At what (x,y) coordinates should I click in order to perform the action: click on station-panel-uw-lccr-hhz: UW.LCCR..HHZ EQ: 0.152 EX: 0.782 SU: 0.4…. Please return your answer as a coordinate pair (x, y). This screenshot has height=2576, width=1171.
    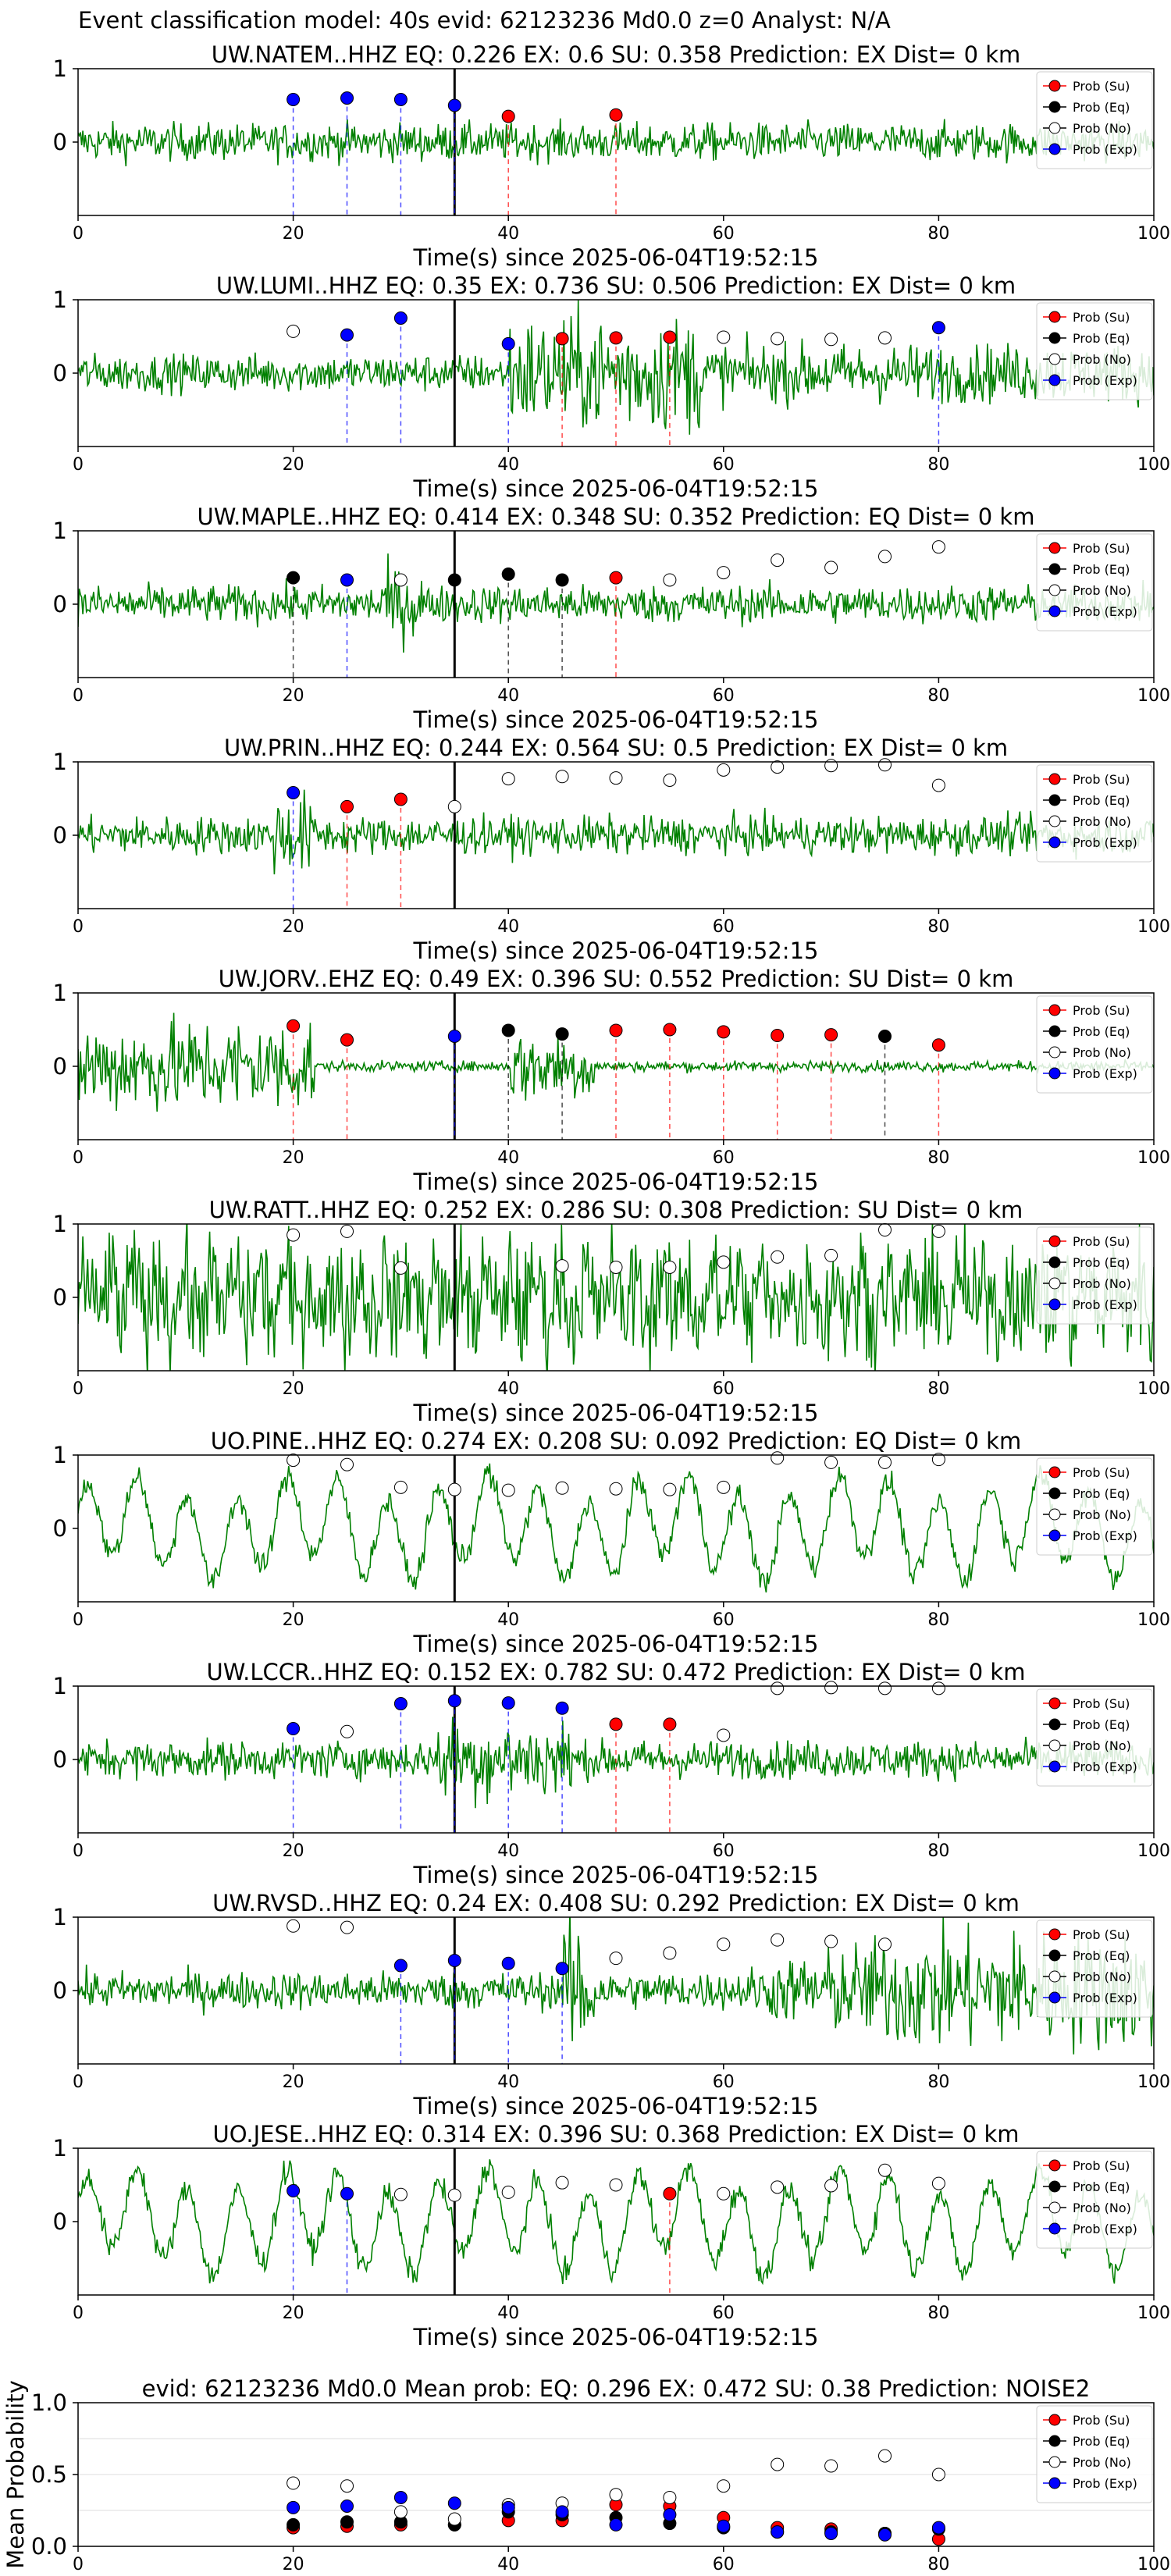
    Looking at the image, I should click on (611, 1773).